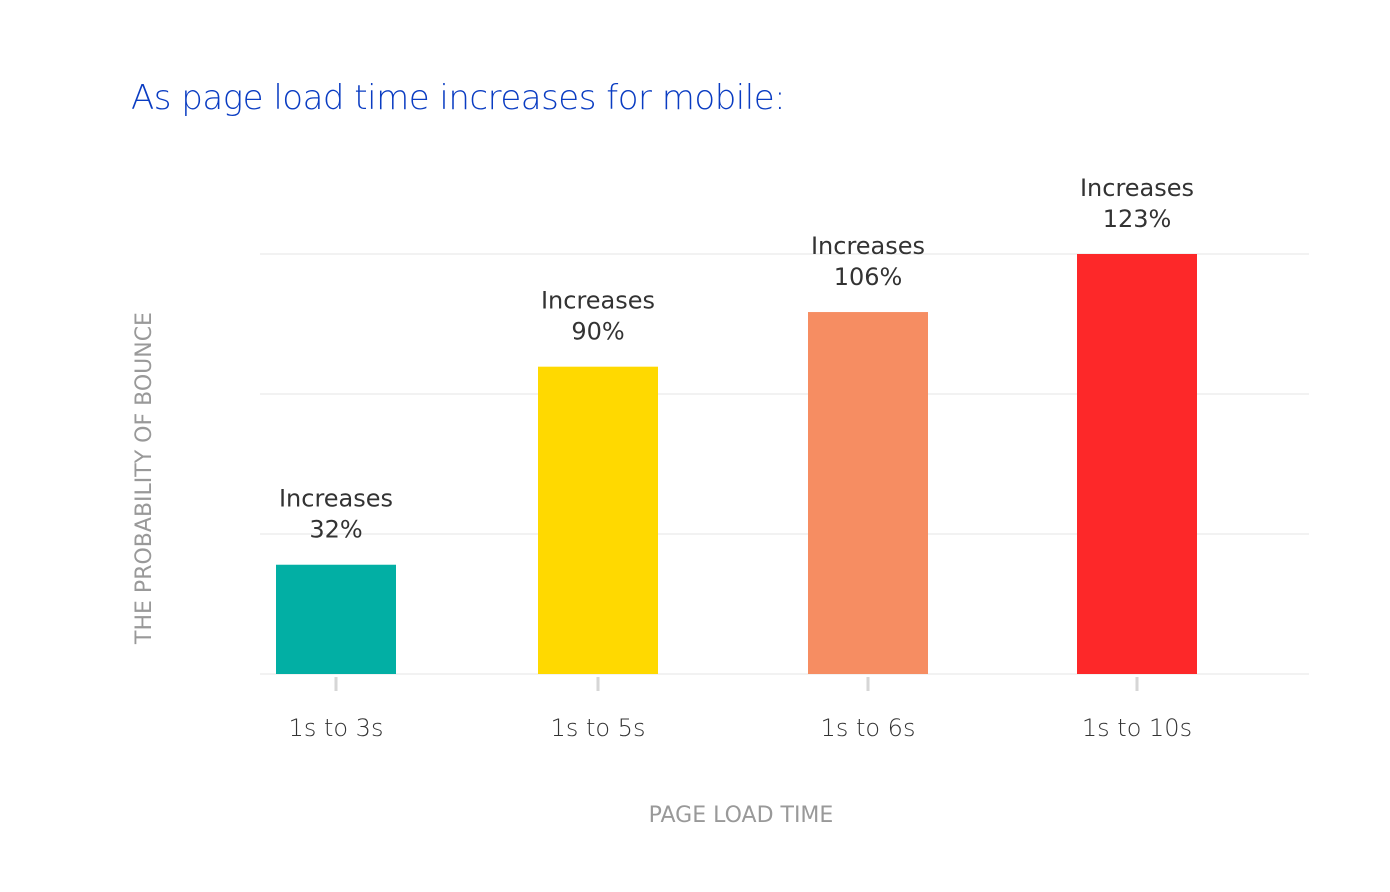 Image resolution: width=1390 pixels, height=892 pixels. What do you see at coordinates (336, 619) in the screenshot?
I see `bar-1s-to-3s` at bounding box center [336, 619].